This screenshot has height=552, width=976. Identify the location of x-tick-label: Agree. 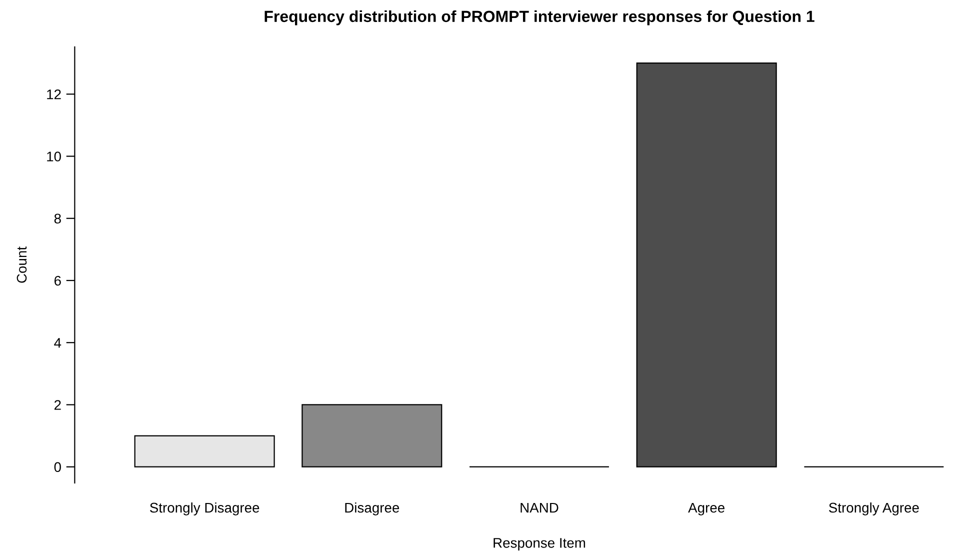
(706, 509).